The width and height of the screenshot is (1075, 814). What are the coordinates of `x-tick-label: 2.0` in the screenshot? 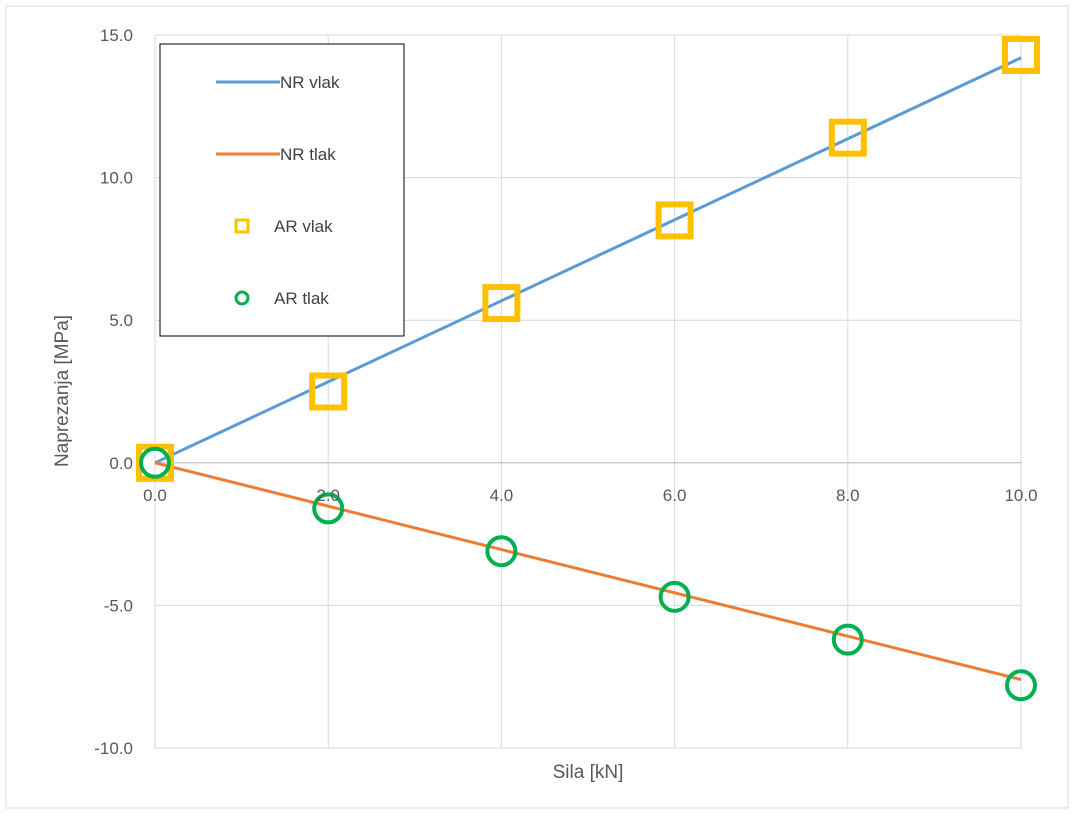 It's located at (328, 495).